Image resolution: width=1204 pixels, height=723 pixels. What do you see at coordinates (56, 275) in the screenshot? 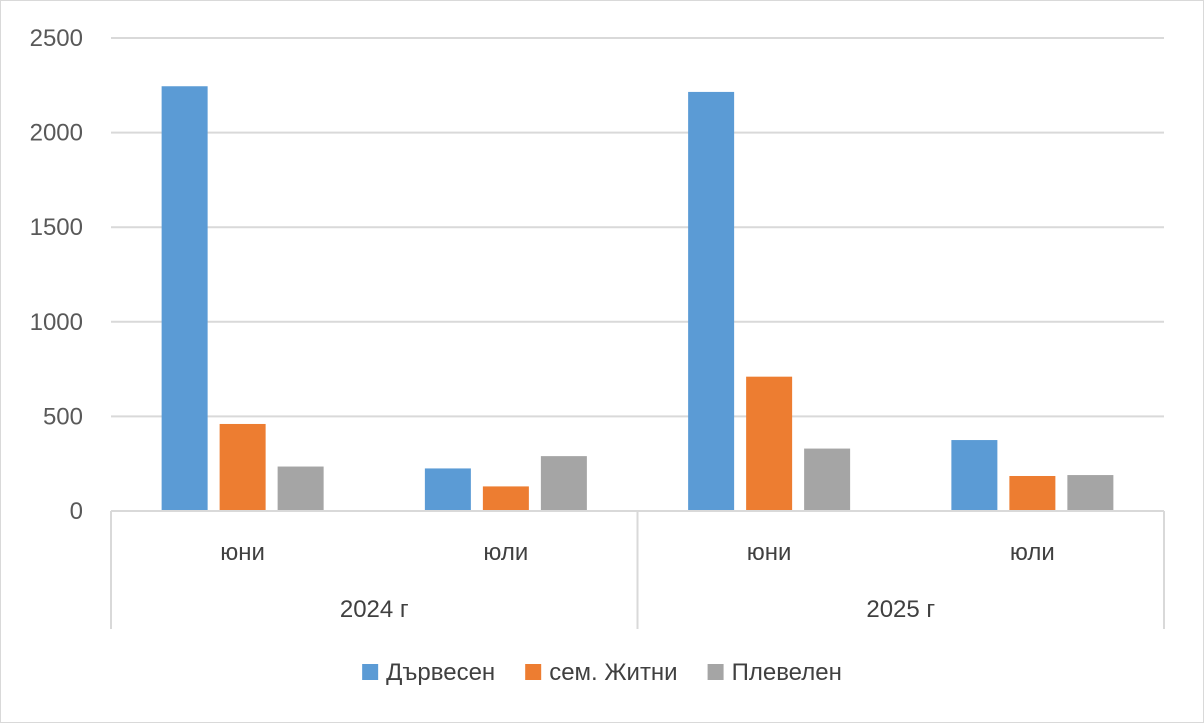
I see `y-axis-tick-labels: 0 500 1000 1500 2000 2500` at bounding box center [56, 275].